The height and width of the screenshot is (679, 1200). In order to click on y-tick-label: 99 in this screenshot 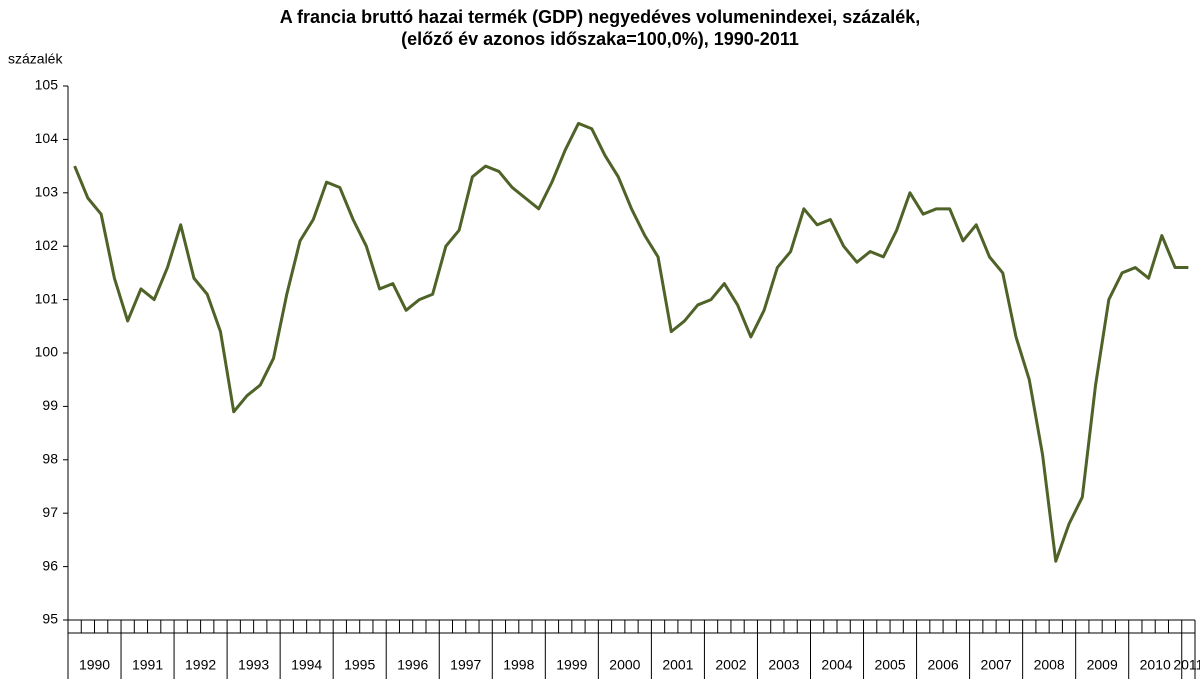, I will do `click(50, 405)`.